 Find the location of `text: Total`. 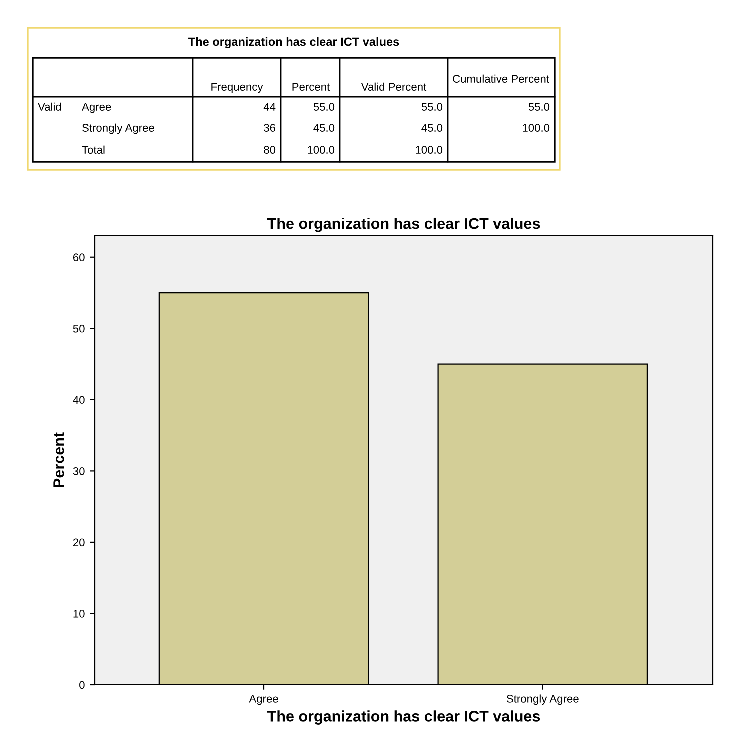

text: Total is located at coordinates (93, 150).